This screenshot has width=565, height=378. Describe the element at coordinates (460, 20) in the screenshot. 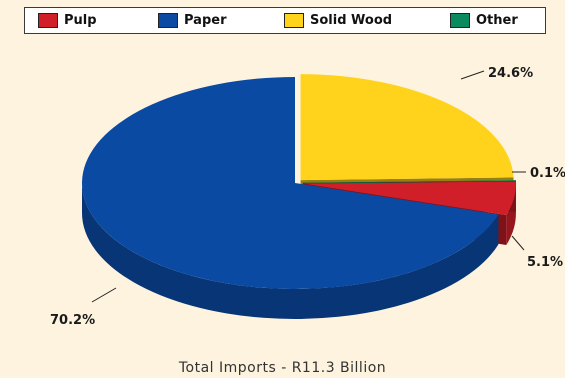

I see `legend-swatch-other` at that location.